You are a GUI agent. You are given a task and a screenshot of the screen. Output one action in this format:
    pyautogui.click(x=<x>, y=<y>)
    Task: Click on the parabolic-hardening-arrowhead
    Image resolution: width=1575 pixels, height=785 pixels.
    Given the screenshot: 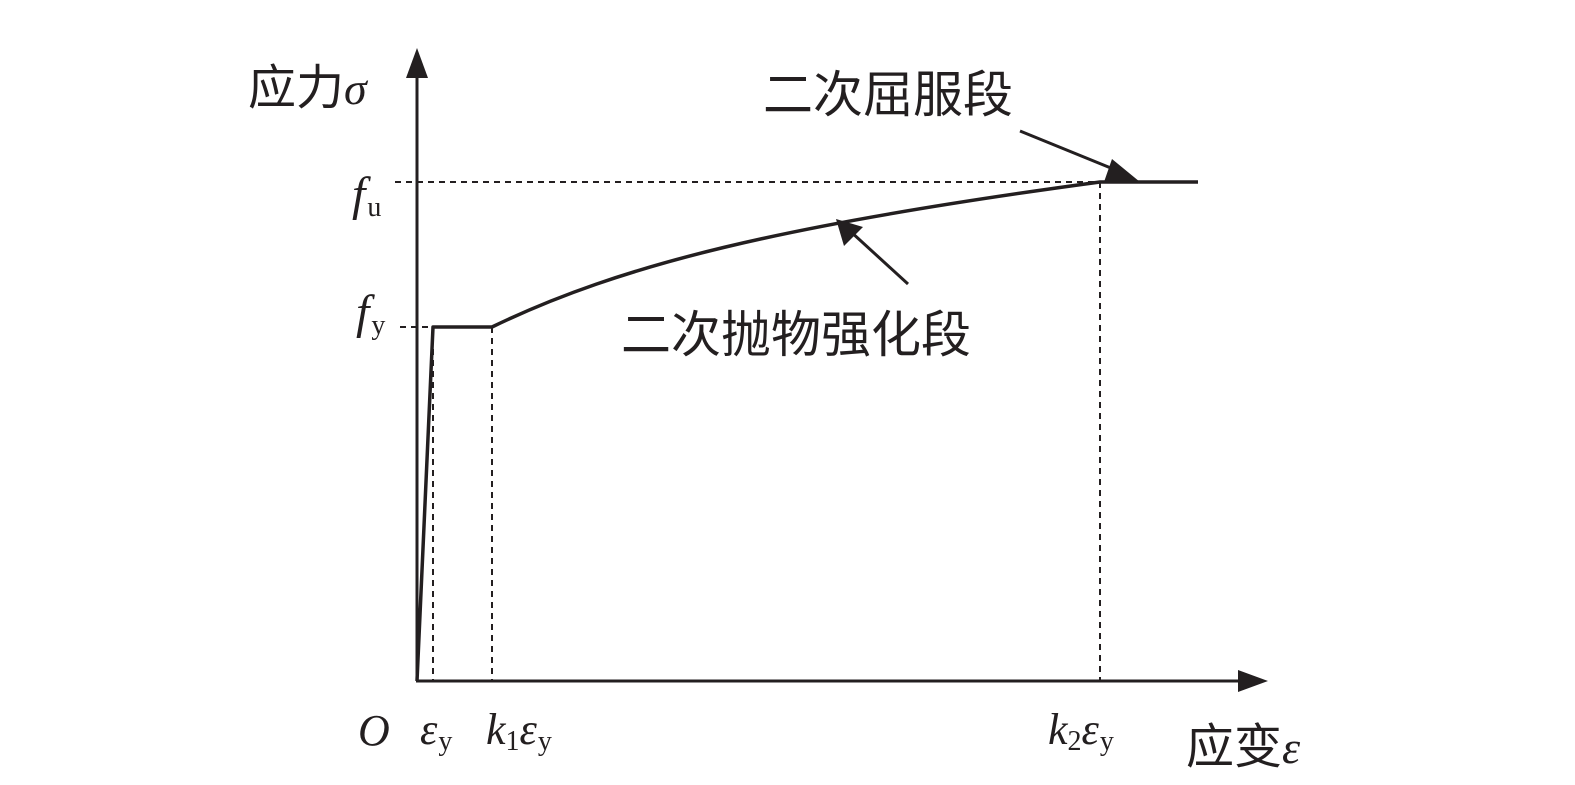 What is the action you would take?
    pyautogui.click(x=849, y=232)
    